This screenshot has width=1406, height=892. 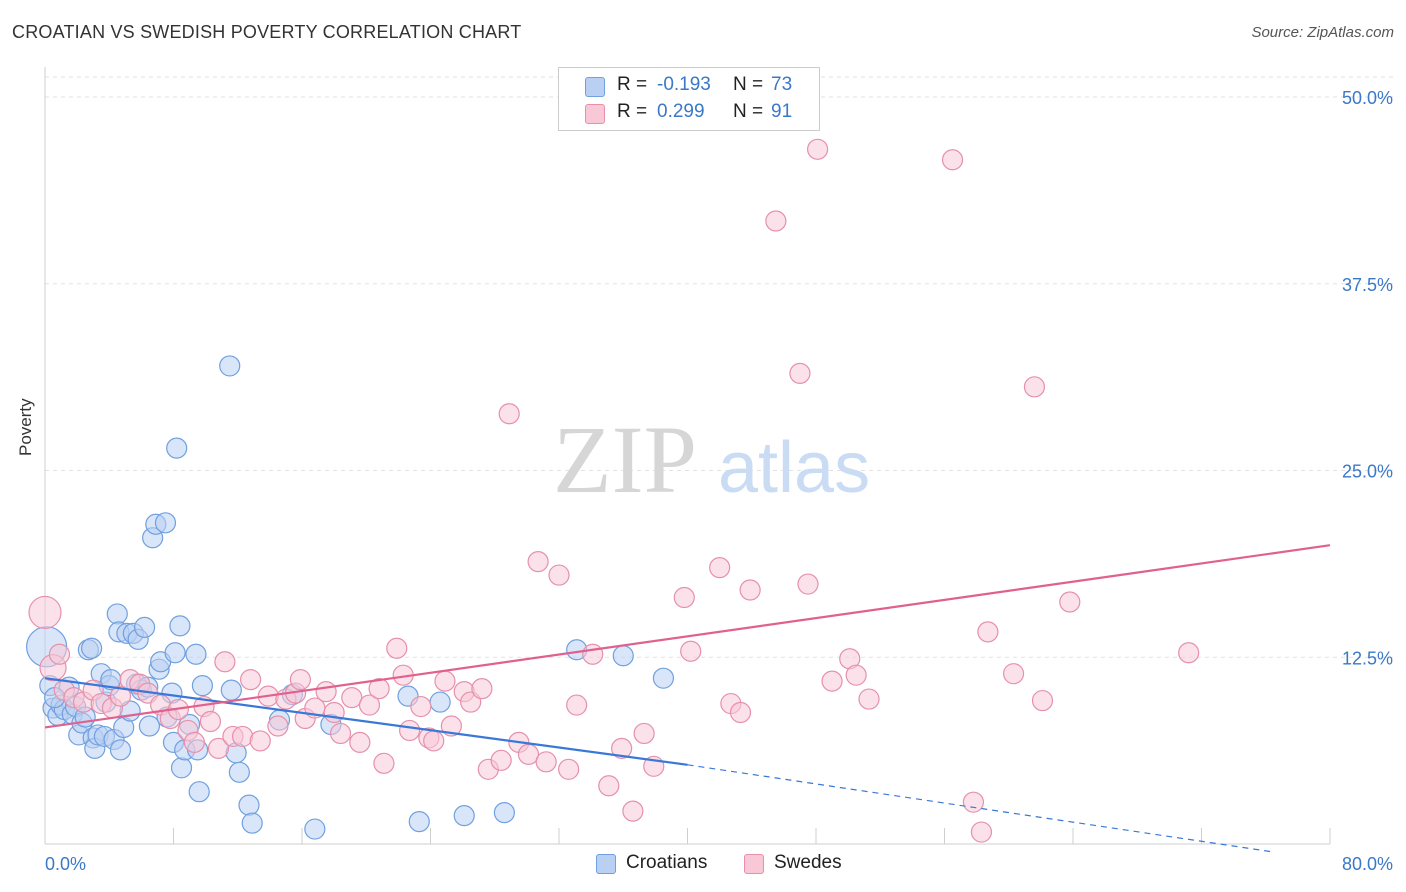 What do you see at coordinates (625, 459) in the screenshot?
I see `watermark-zip: ZIP` at bounding box center [625, 459].